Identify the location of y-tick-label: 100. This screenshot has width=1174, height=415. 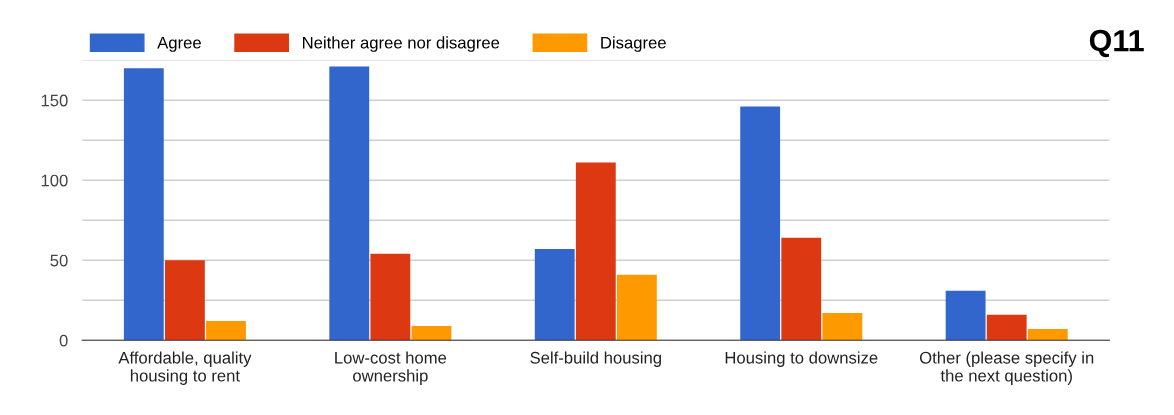
(54, 180).